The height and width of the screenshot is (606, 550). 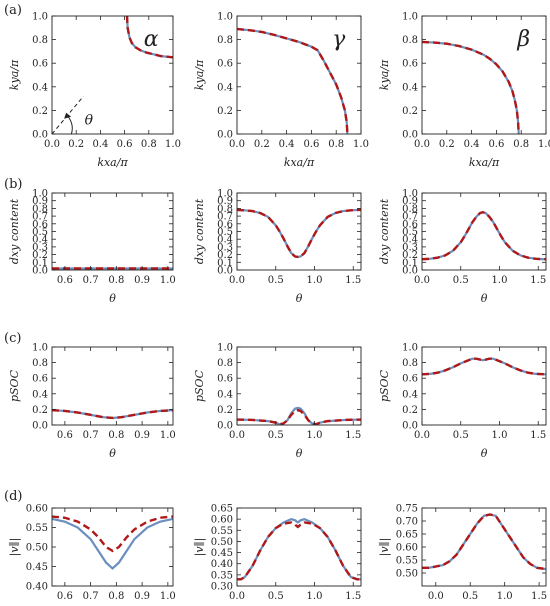 I want to click on band-label: α, so click(x=151, y=39).